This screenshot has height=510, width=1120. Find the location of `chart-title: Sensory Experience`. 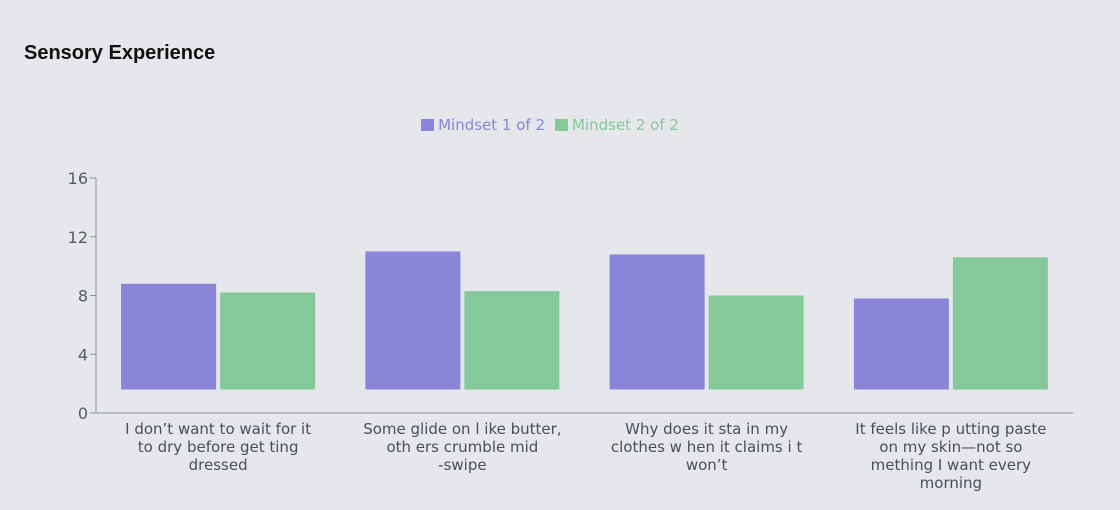

chart-title: Sensory Experience is located at coordinates (120, 53).